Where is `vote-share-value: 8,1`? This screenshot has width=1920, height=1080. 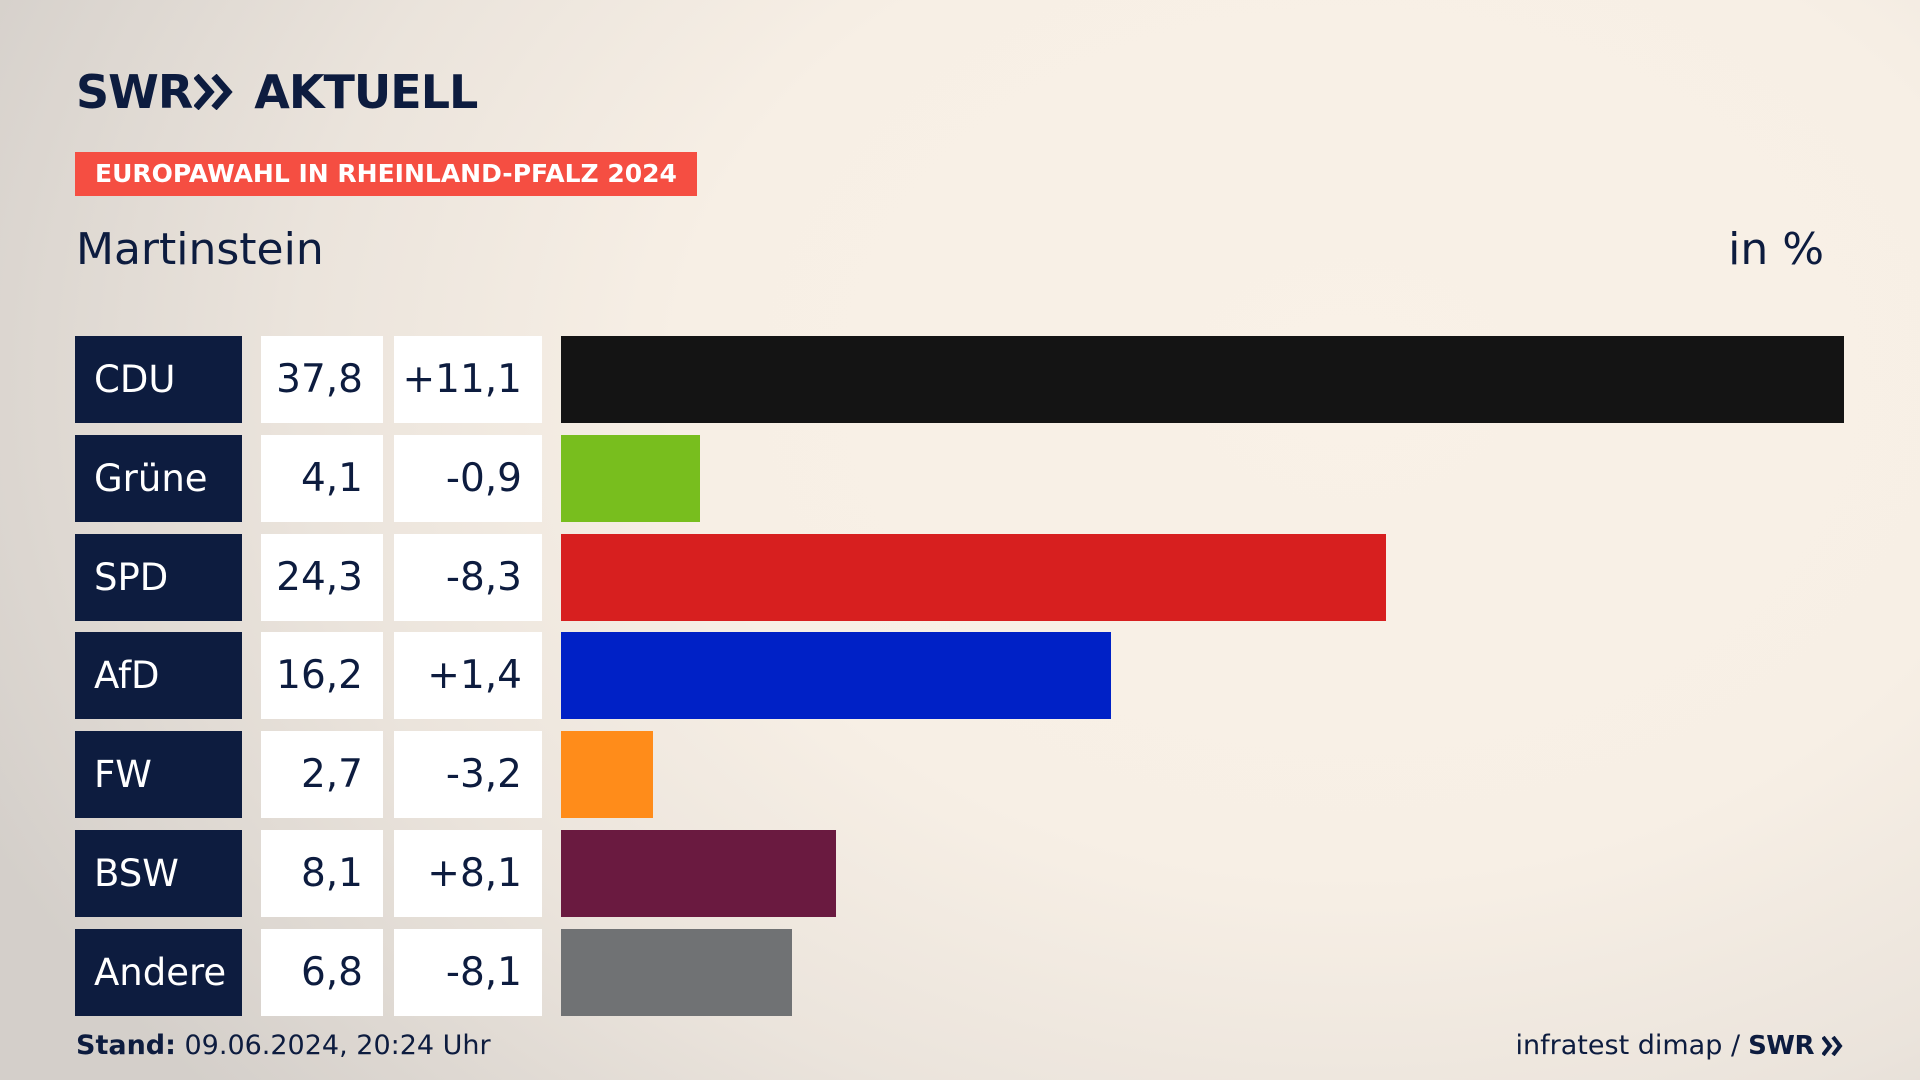 vote-share-value: 8,1 is located at coordinates (322, 873).